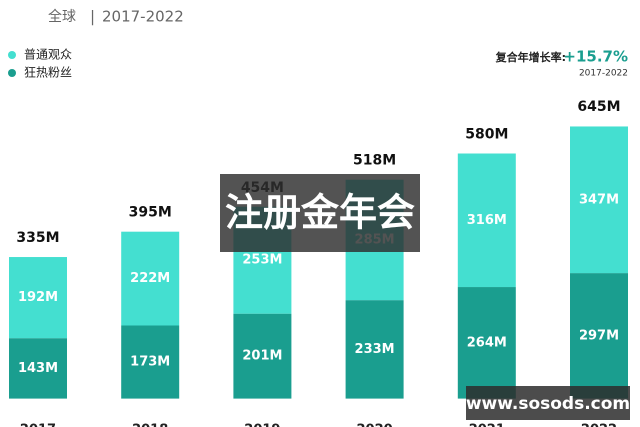 This screenshot has height=427, width=640. Describe the element at coordinates (262, 260) in the screenshot. I see `segment-label: 253M` at that location.